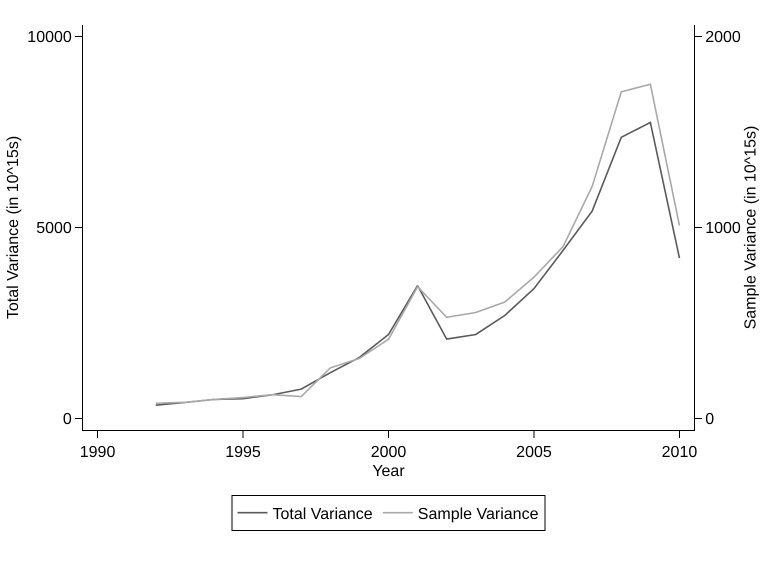  What do you see at coordinates (680, 453) in the screenshot?
I see `x-tick-label: 2010` at bounding box center [680, 453].